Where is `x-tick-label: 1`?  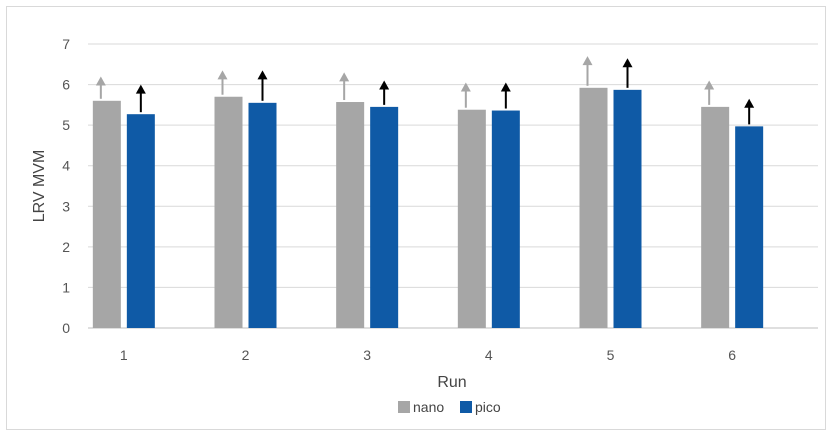
x-tick-label: 1 is located at coordinates (124, 355).